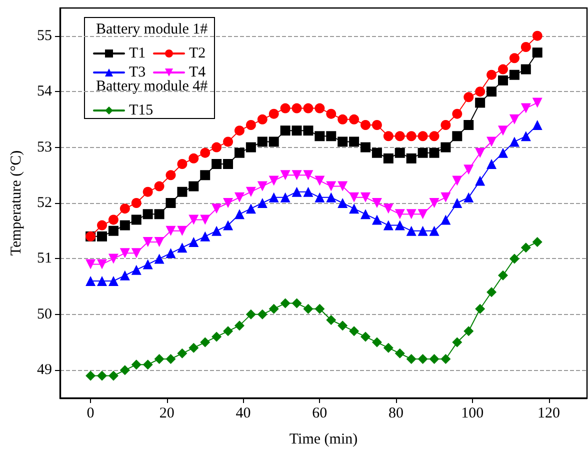  I want to click on y-tick-label: 49, so click(44, 370).